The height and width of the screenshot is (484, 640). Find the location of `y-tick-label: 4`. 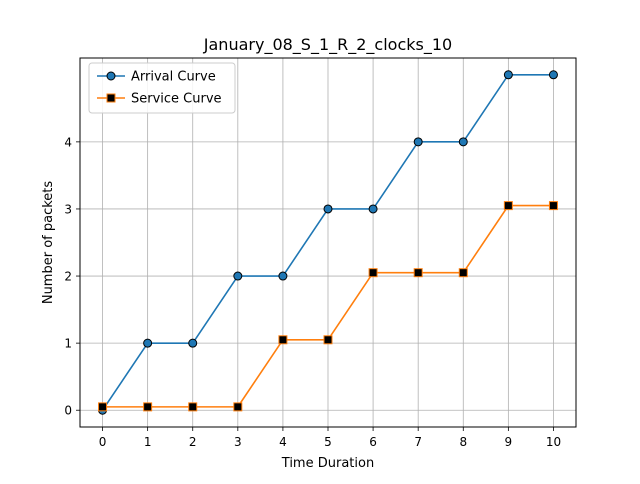

y-tick-label: 4 is located at coordinates (68, 142).